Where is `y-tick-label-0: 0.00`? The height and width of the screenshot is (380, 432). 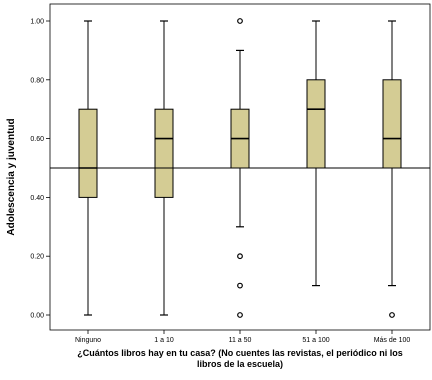
y-tick-label-0: 0.00 is located at coordinates (37, 316).